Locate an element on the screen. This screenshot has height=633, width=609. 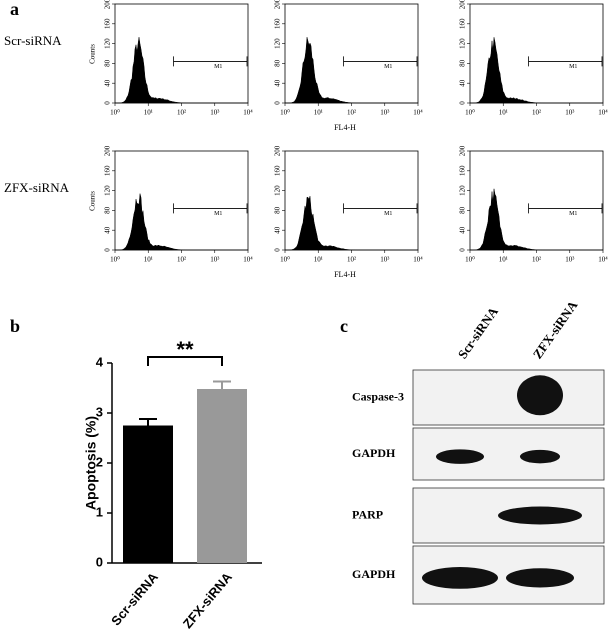
x-axis-label: FL4-H is located at coordinates (345, 274).